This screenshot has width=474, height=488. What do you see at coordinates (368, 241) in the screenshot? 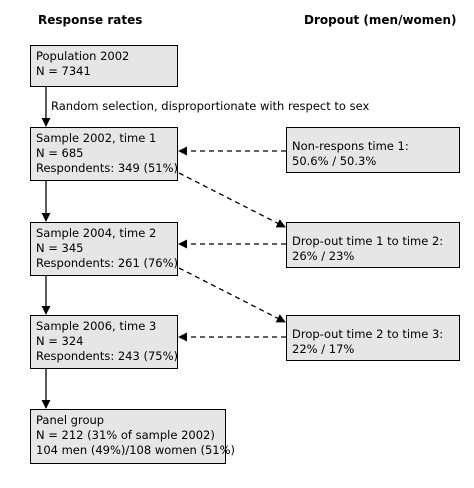
I see `box-line: Drop-out time 1 to time 2:` at bounding box center [368, 241].